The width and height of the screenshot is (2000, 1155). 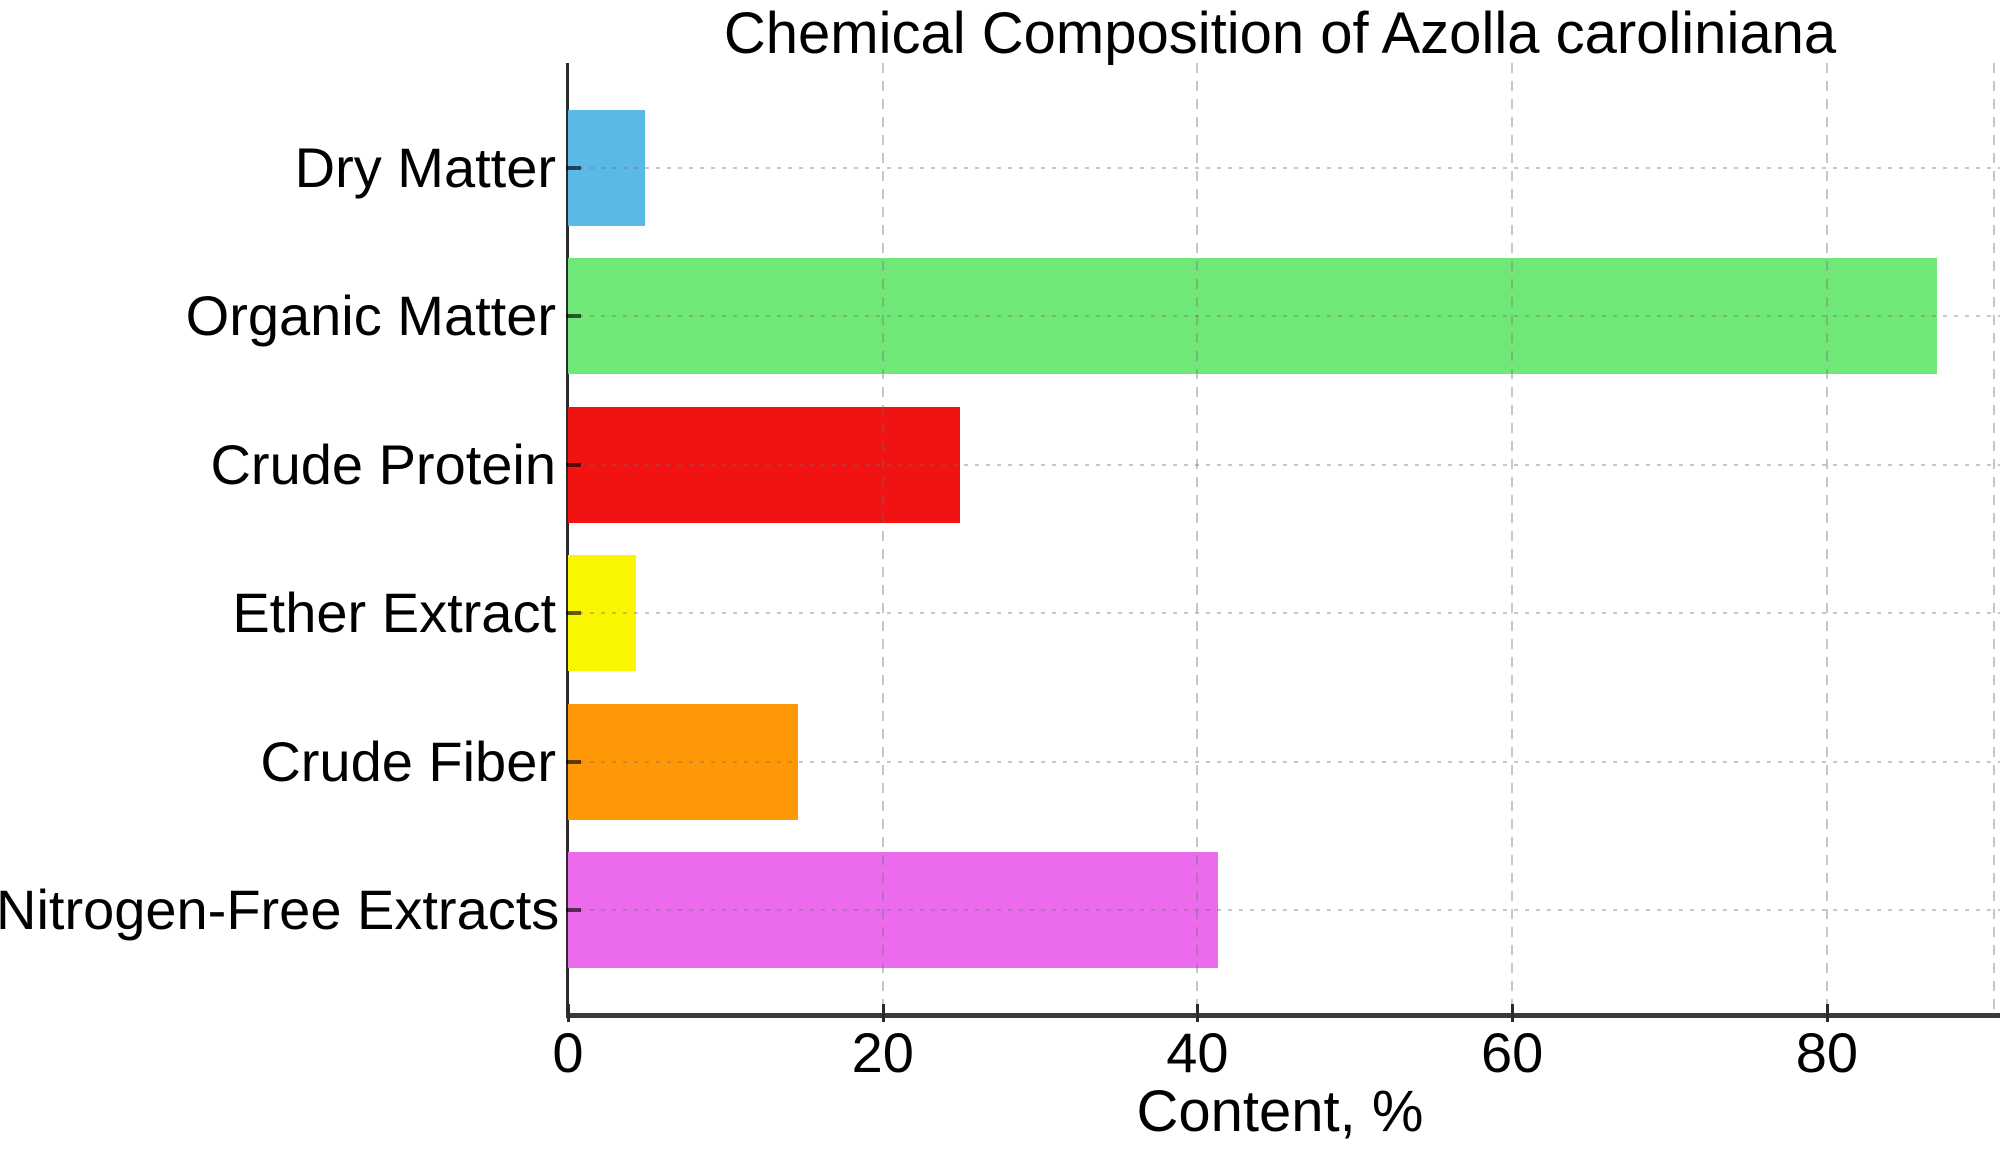 What do you see at coordinates (408, 761) in the screenshot?
I see `category-label-crude-fiber: Crude Fiber` at bounding box center [408, 761].